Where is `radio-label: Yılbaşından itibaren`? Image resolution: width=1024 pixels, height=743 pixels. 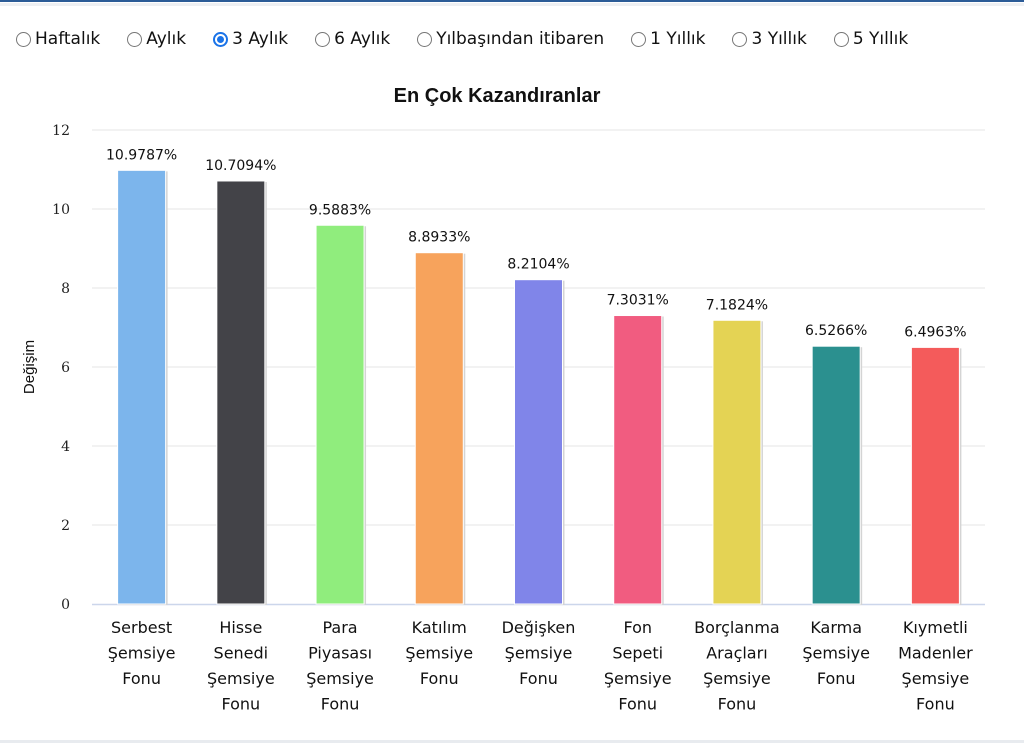 radio-label: Yılbaşından itibaren is located at coordinates (520, 39).